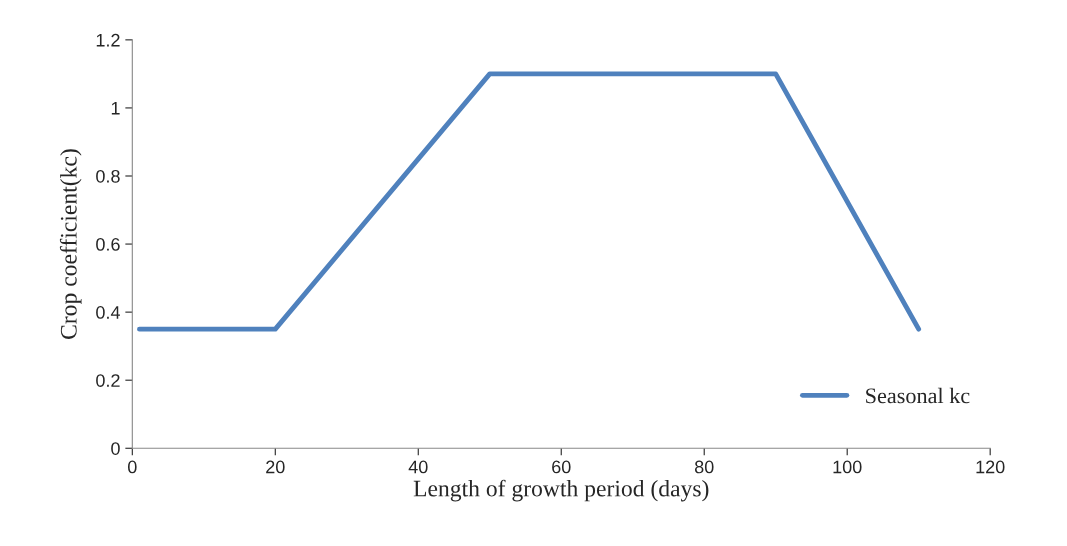 Image resolution: width=1067 pixels, height=546 pixels. What do you see at coordinates (847, 467) in the screenshot?
I see `x-tick-label: 100` at bounding box center [847, 467].